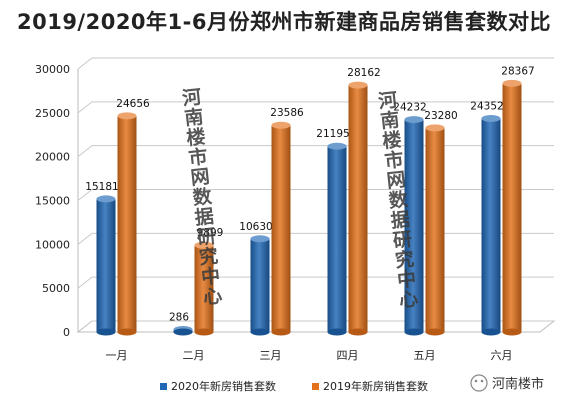 This screenshot has width=568, height=410. I want to click on wechat-icon, so click(479, 383).